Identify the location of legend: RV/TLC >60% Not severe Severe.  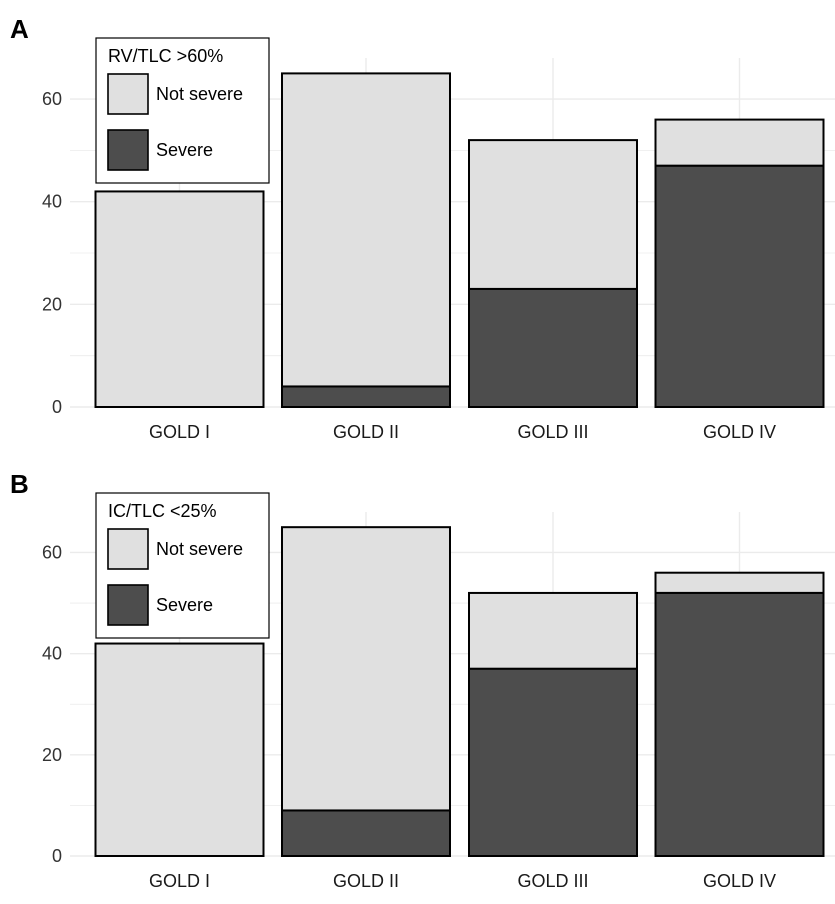
(182, 110).